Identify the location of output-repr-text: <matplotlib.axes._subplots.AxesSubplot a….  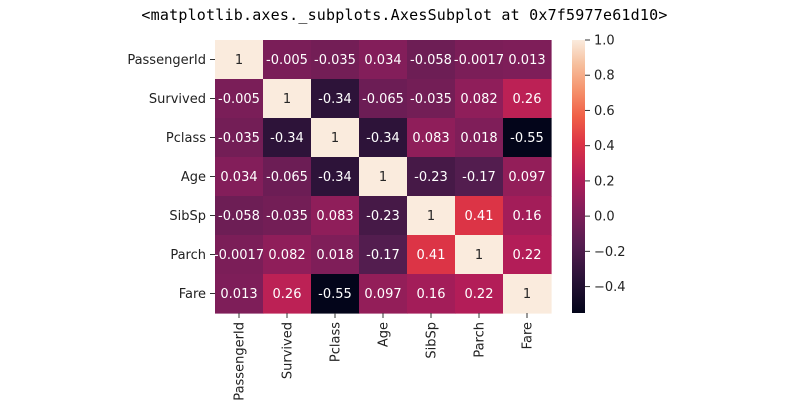
(404, 15).